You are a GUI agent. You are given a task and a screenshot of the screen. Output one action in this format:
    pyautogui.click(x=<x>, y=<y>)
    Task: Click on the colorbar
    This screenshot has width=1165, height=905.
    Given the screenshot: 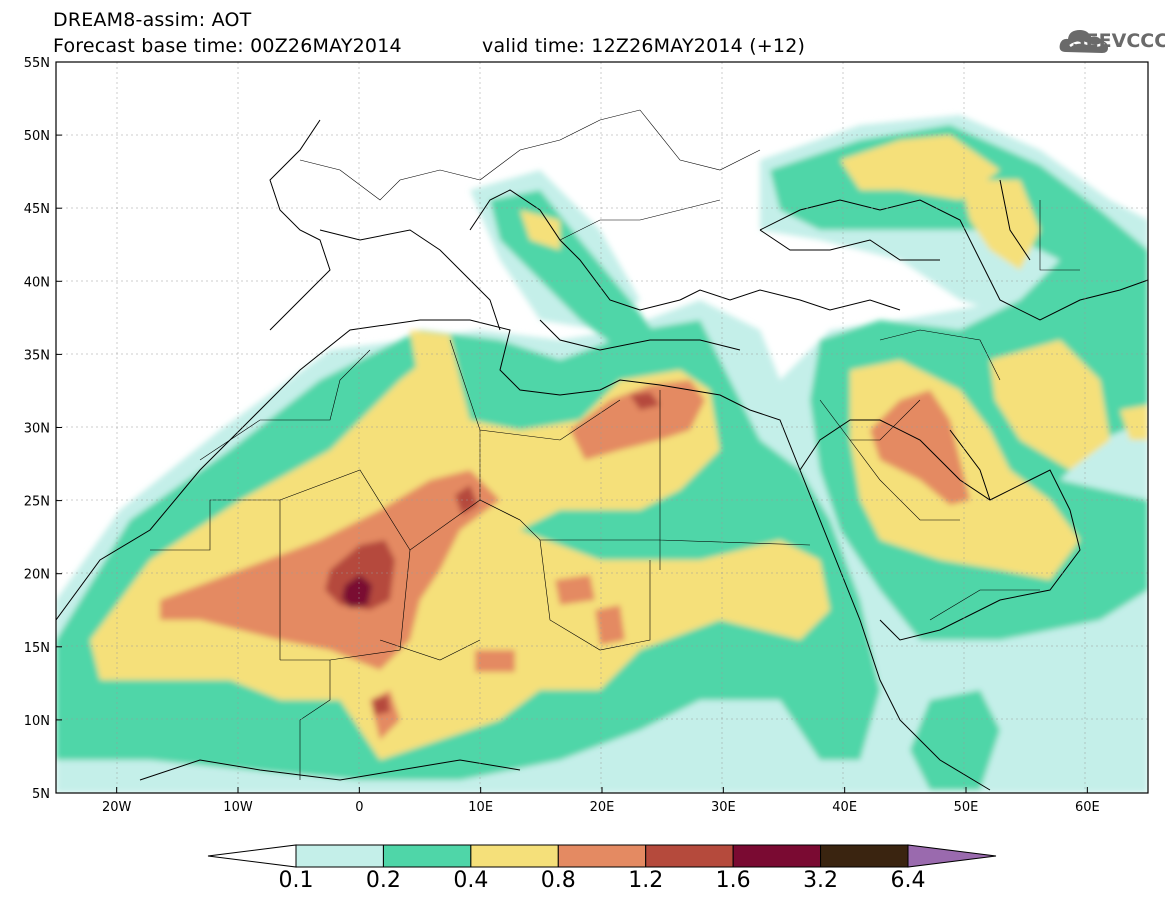 What is the action you would take?
    pyautogui.click(x=602, y=856)
    